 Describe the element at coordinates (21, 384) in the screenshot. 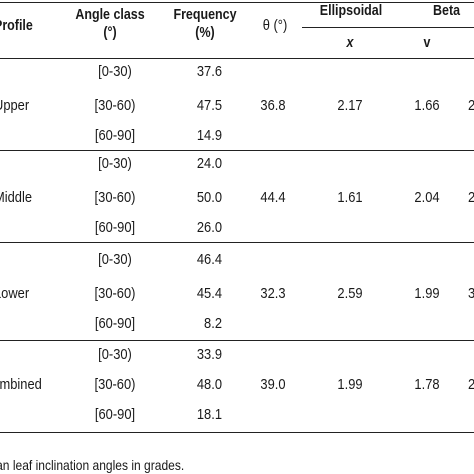

I see `profile-label: Combined` at that location.